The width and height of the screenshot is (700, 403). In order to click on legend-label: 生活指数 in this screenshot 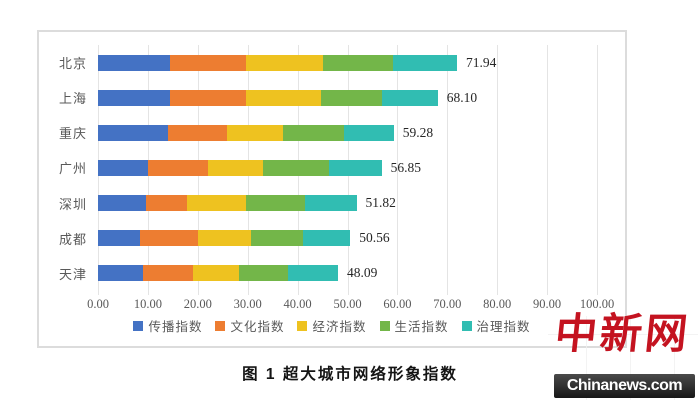, I will do `click(421, 327)`.